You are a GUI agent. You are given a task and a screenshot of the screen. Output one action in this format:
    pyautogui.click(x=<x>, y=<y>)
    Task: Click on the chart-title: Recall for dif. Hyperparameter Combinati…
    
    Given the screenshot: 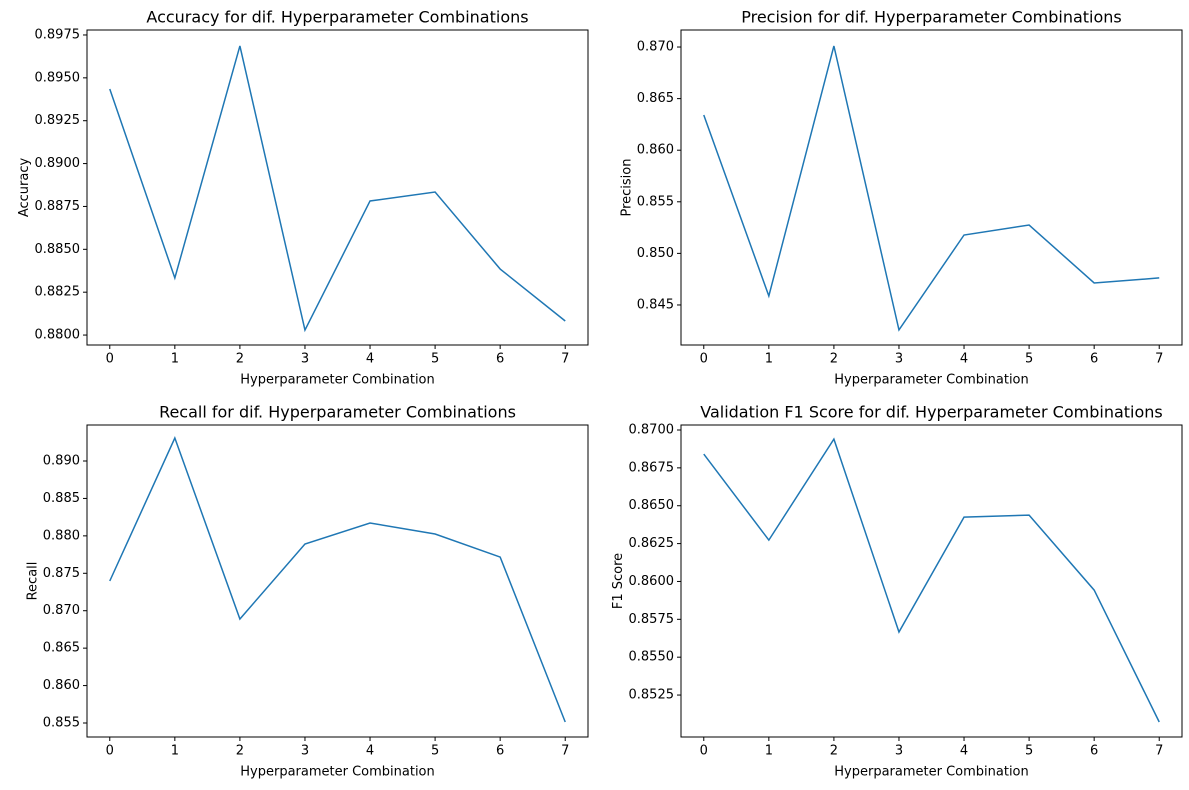 What is the action you would take?
    pyautogui.click(x=337, y=412)
    